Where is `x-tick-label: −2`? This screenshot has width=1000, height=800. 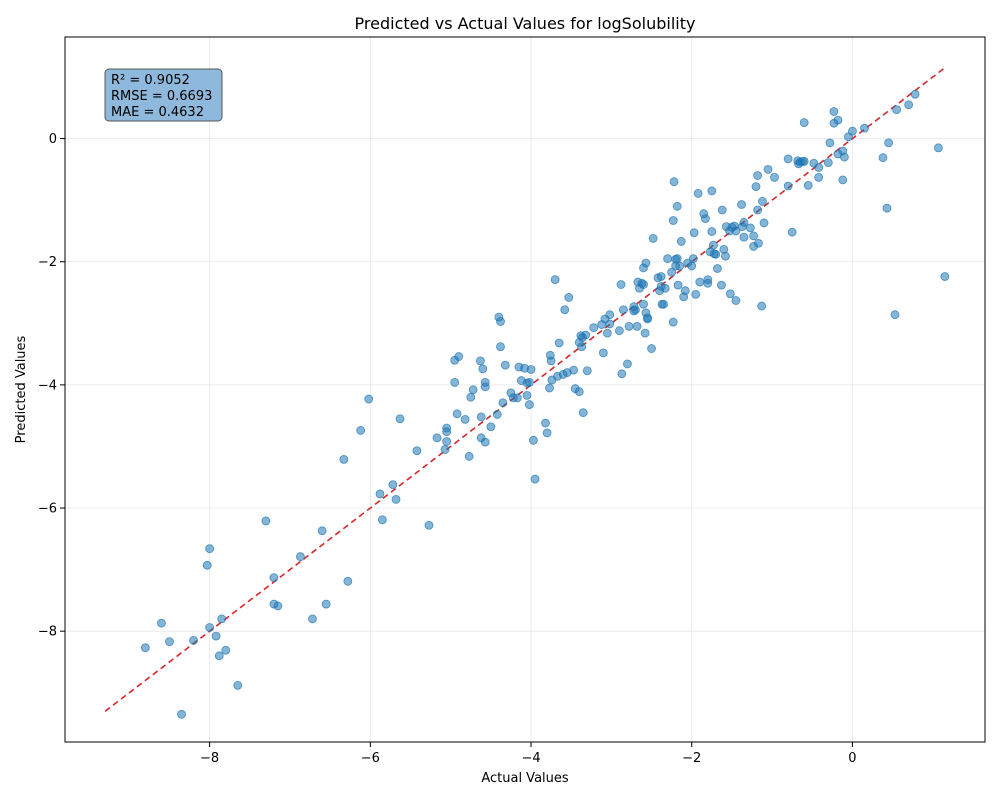 x-tick-label: −2 is located at coordinates (691, 758).